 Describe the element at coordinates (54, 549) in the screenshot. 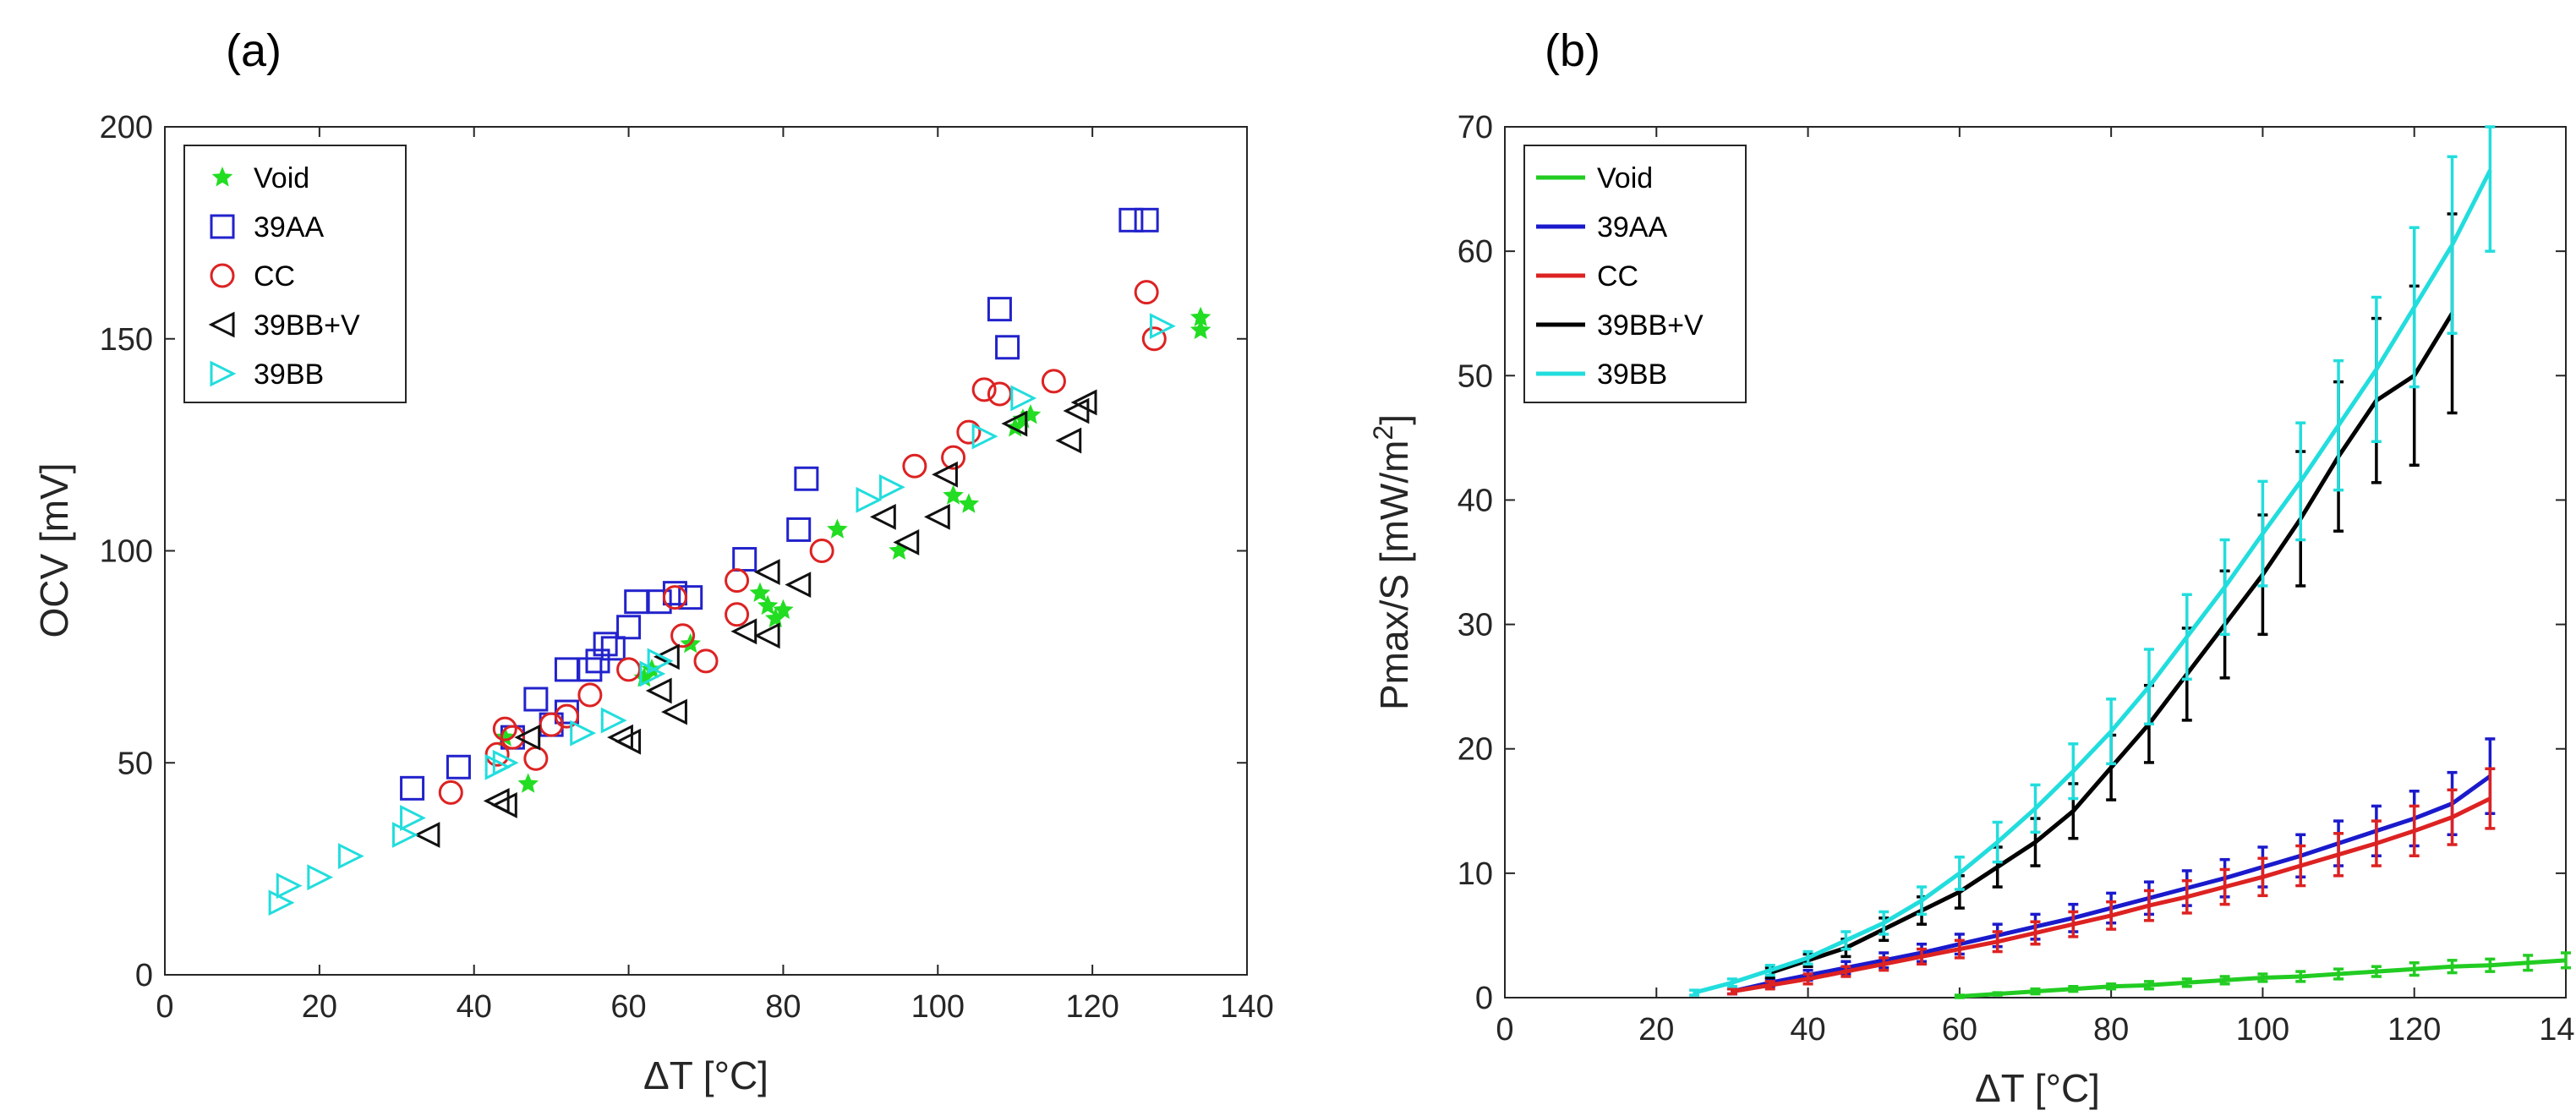

I see `y-axis-label-a: OCV [mV]` at that location.